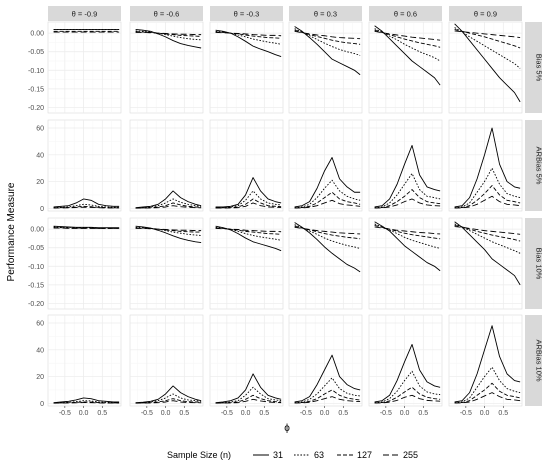 This screenshot has height=469, width=550. I want to click on panel-r0-c2, so click(246, 67).